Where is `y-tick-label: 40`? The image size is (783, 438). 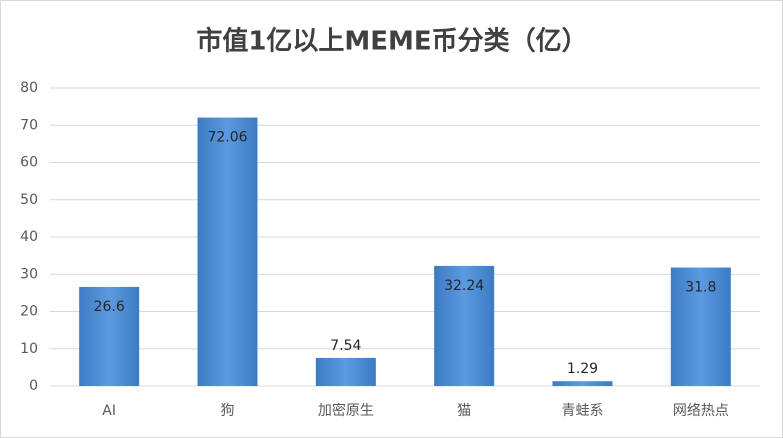
y-tick-label: 40 is located at coordinates (29, 237).